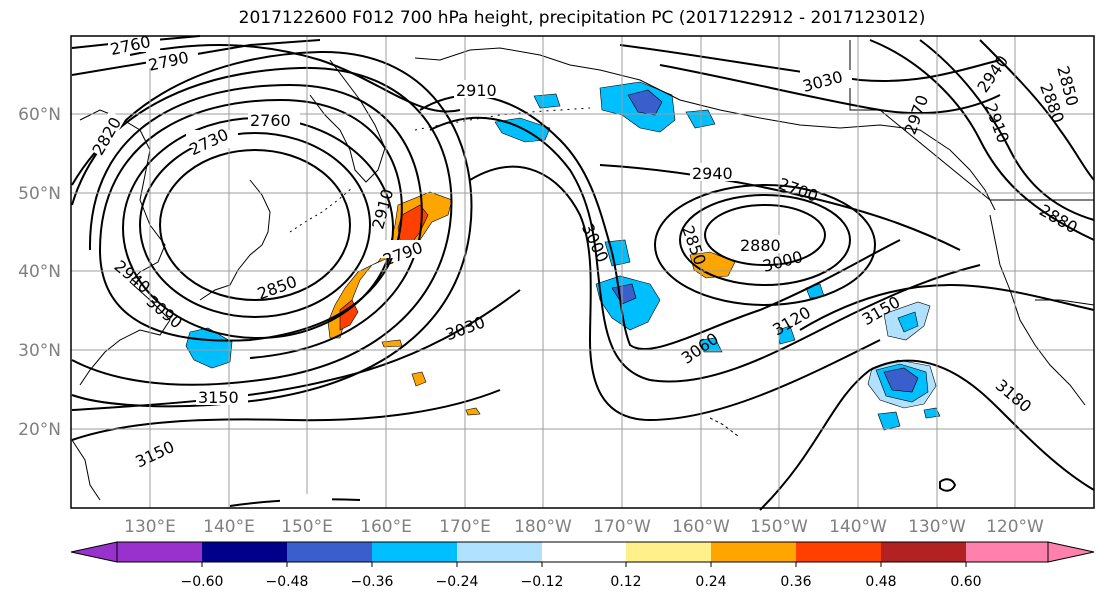 The image size is (1105, 601). I want to click on coastline-kamchatka, so click(347, 121).